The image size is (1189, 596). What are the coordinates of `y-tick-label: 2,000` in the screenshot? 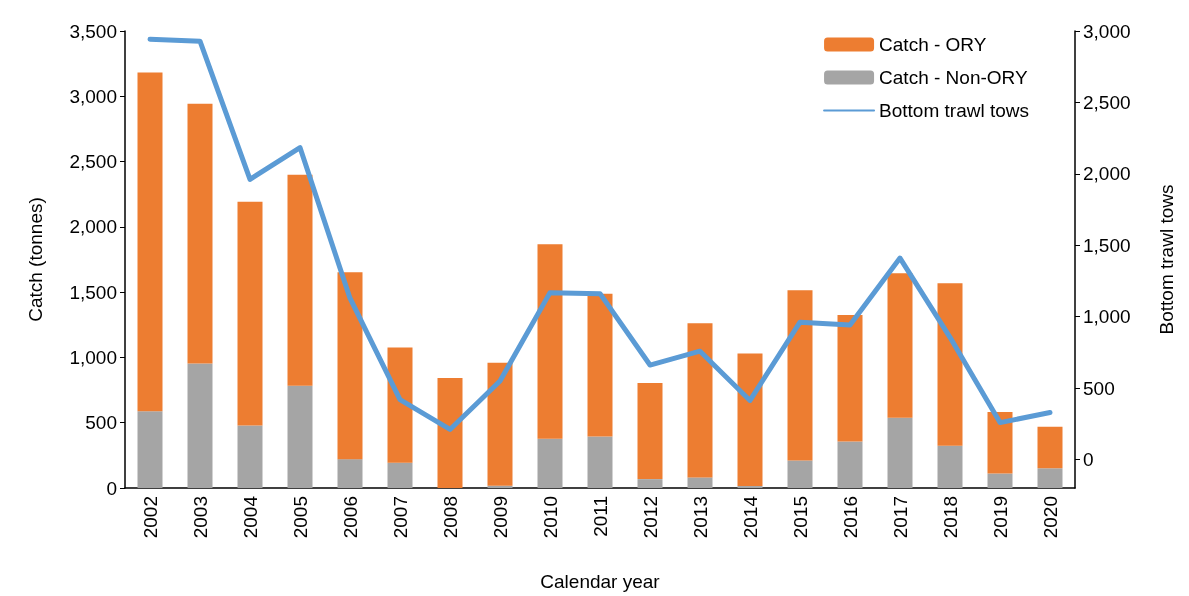 It's located at (93, 227).